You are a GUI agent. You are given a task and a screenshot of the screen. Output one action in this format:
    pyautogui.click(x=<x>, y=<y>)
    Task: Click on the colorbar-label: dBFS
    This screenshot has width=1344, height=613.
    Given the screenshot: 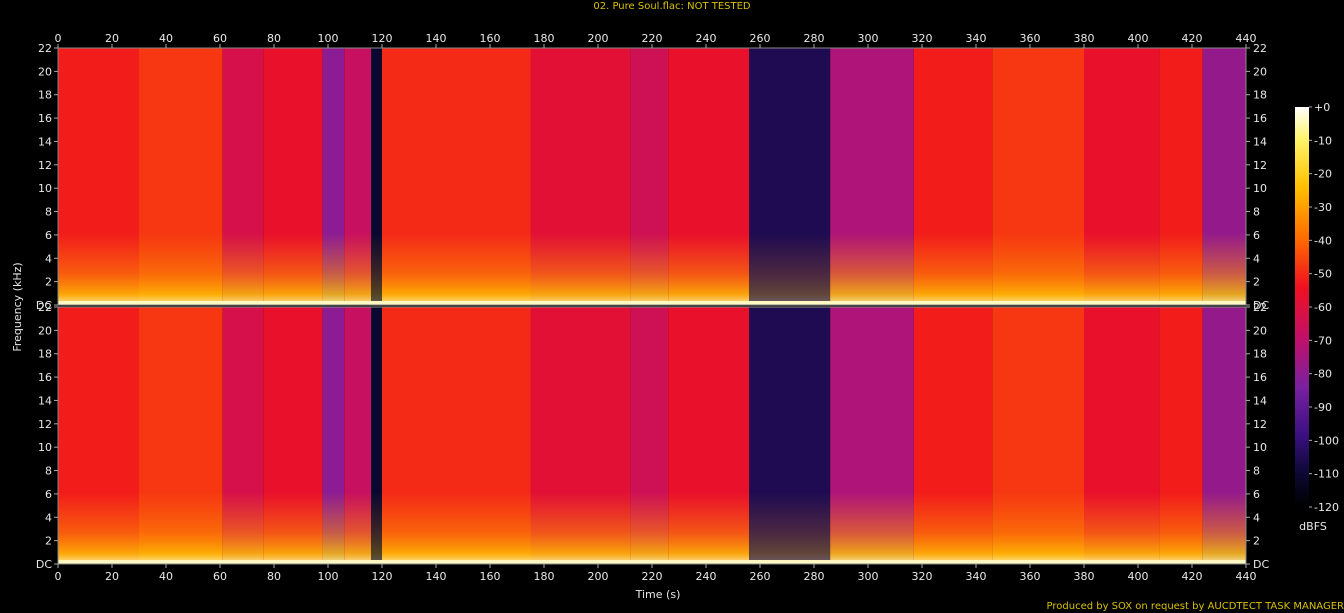 What is the action you would take?
    pyautogui.click(x=1313, y=526)
    